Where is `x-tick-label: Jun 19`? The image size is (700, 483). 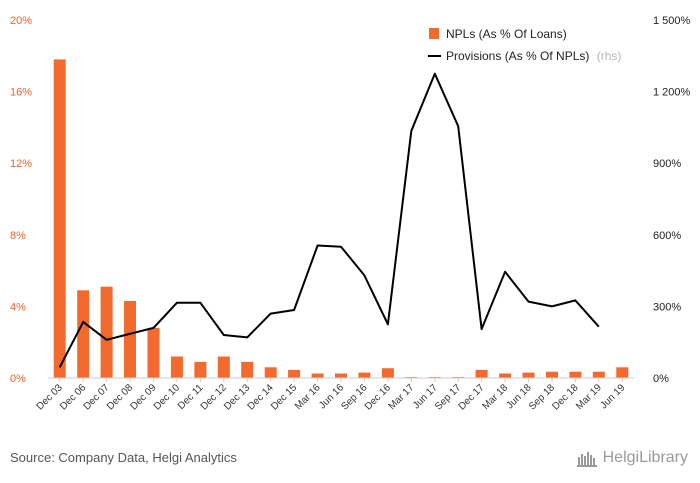 x-tick-label: Jun 19 is located at coordinates (612, 396).